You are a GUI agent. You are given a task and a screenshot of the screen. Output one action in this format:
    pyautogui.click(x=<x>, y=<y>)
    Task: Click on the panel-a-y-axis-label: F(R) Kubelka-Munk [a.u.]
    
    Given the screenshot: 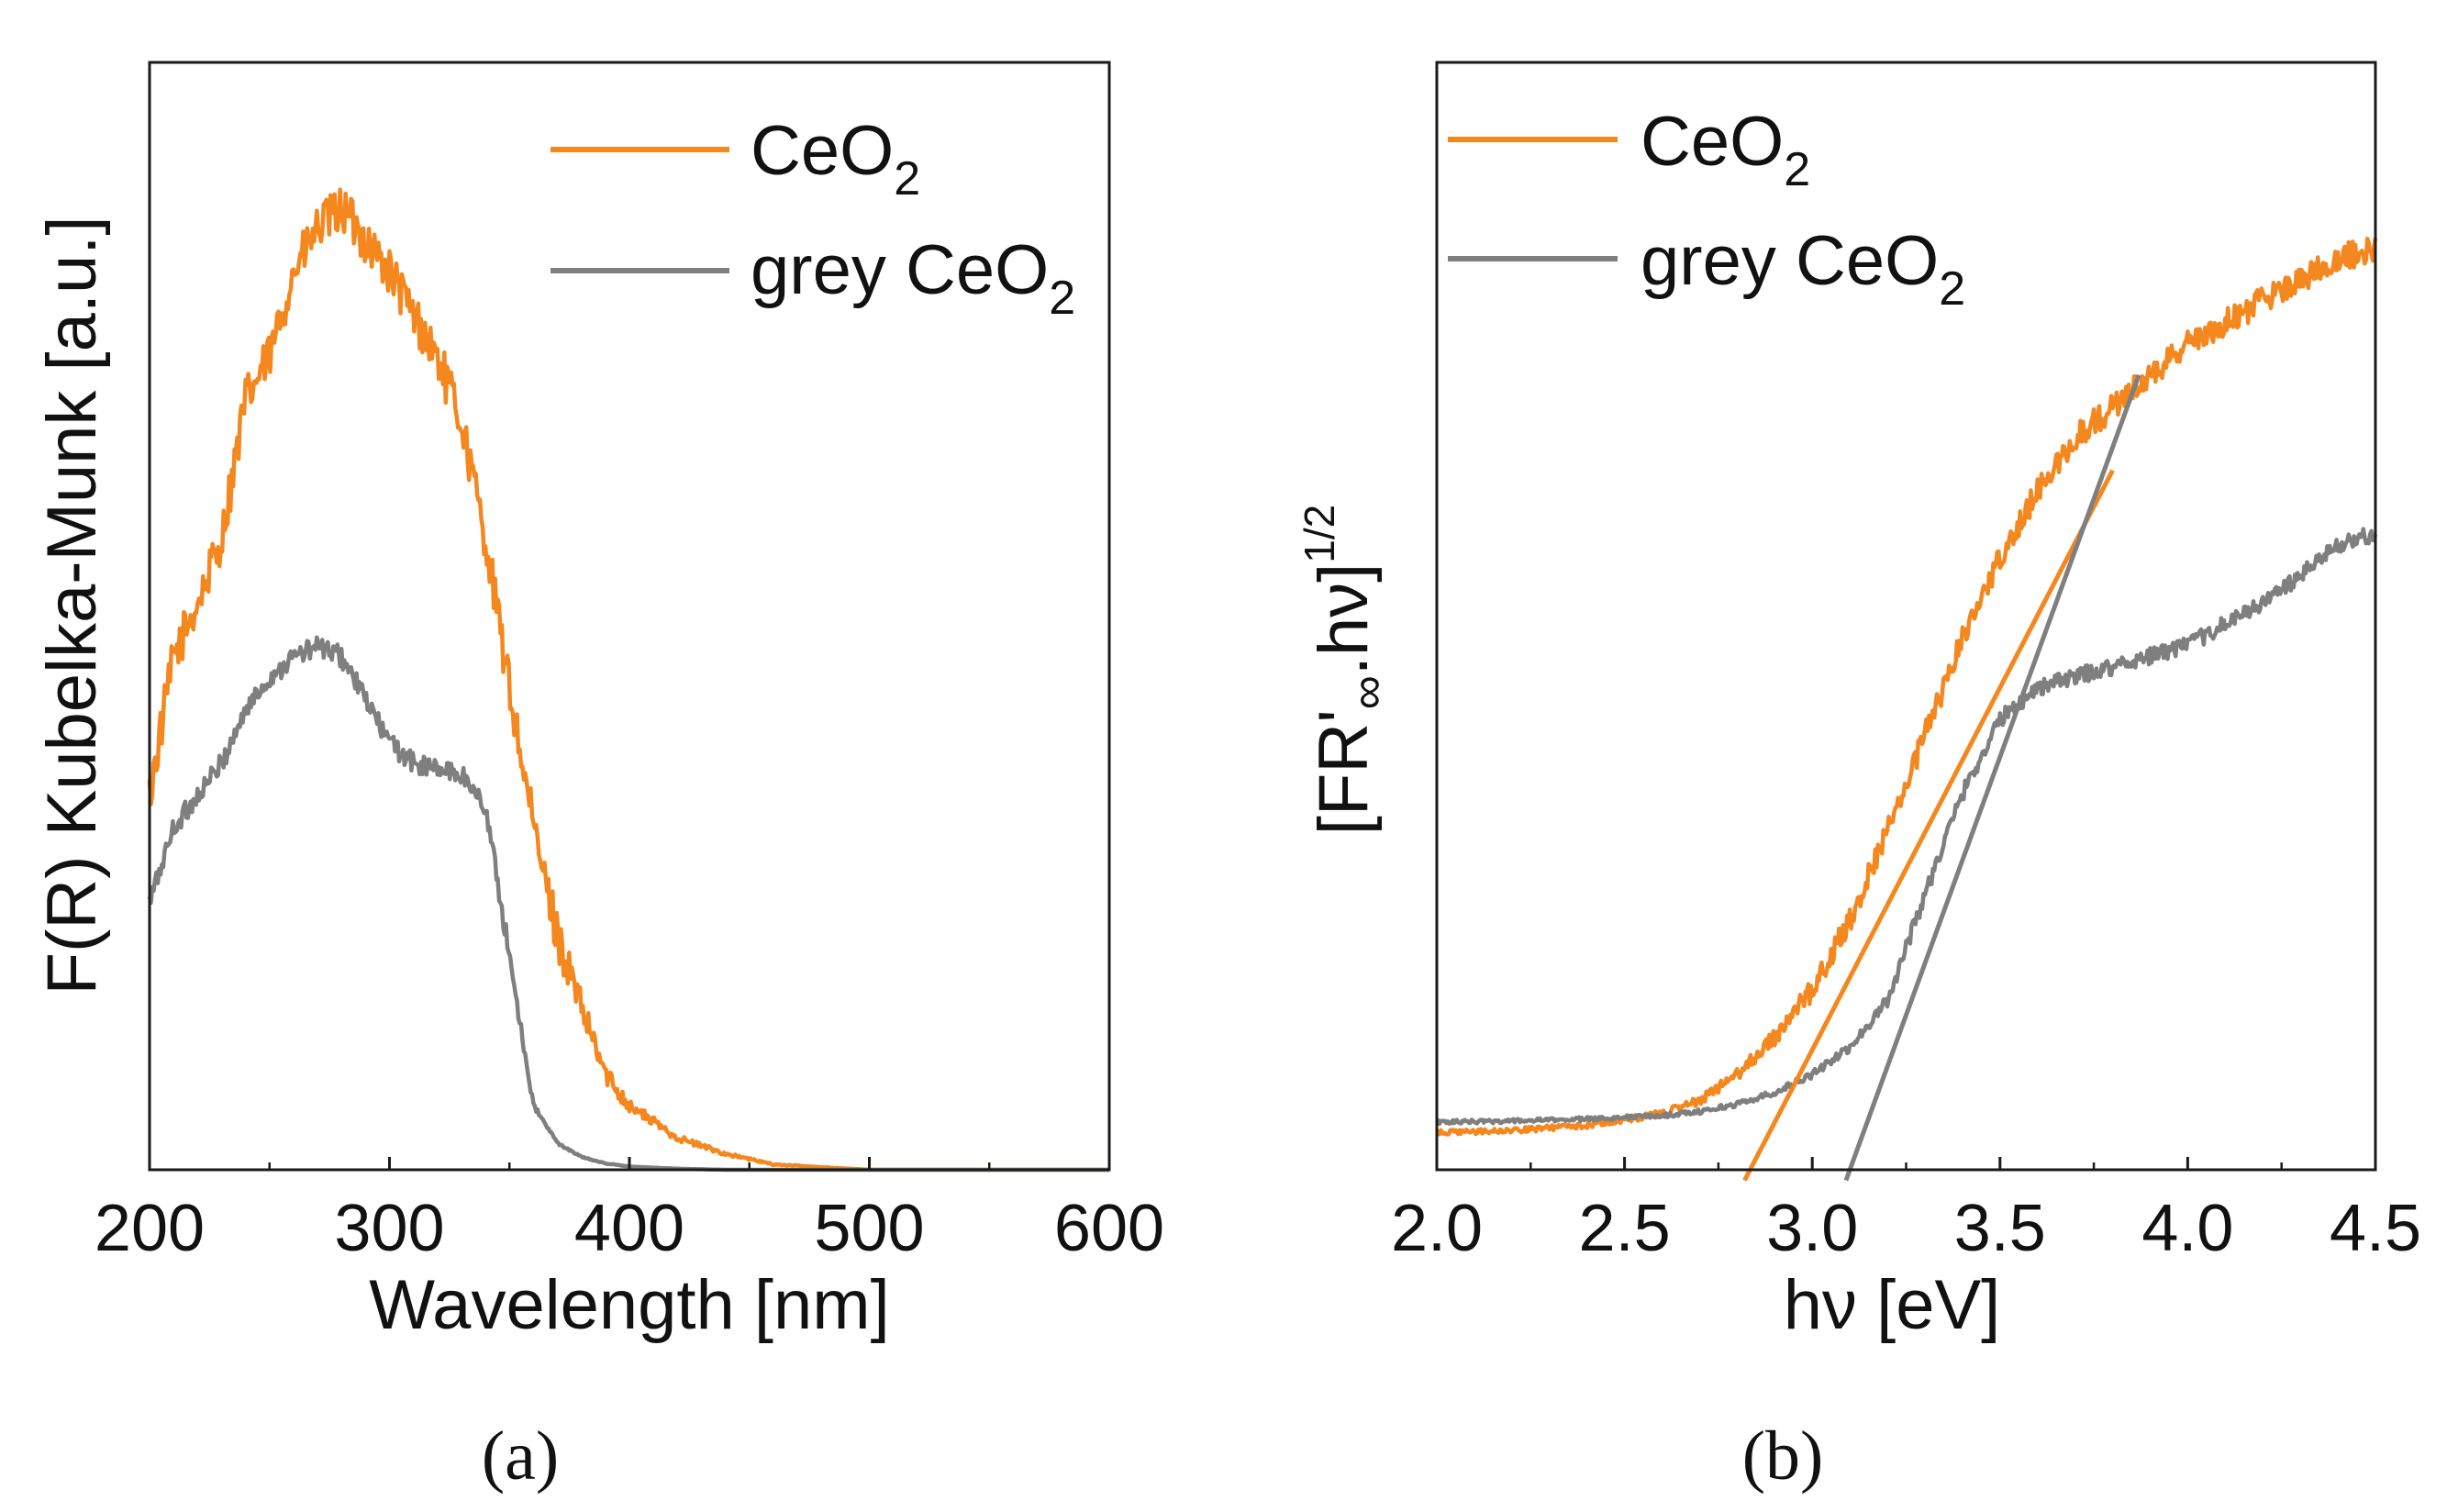 What is the action you would take?
    pyautogui.click(x=72, y=606)
    